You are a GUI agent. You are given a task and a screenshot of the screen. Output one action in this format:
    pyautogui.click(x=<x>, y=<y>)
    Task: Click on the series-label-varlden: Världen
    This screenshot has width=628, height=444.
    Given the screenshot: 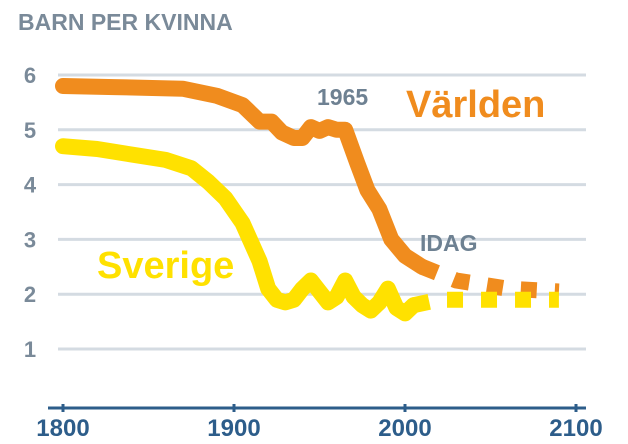 What is the action you would take?
    pyautogui.click(x=475, y=105)
    